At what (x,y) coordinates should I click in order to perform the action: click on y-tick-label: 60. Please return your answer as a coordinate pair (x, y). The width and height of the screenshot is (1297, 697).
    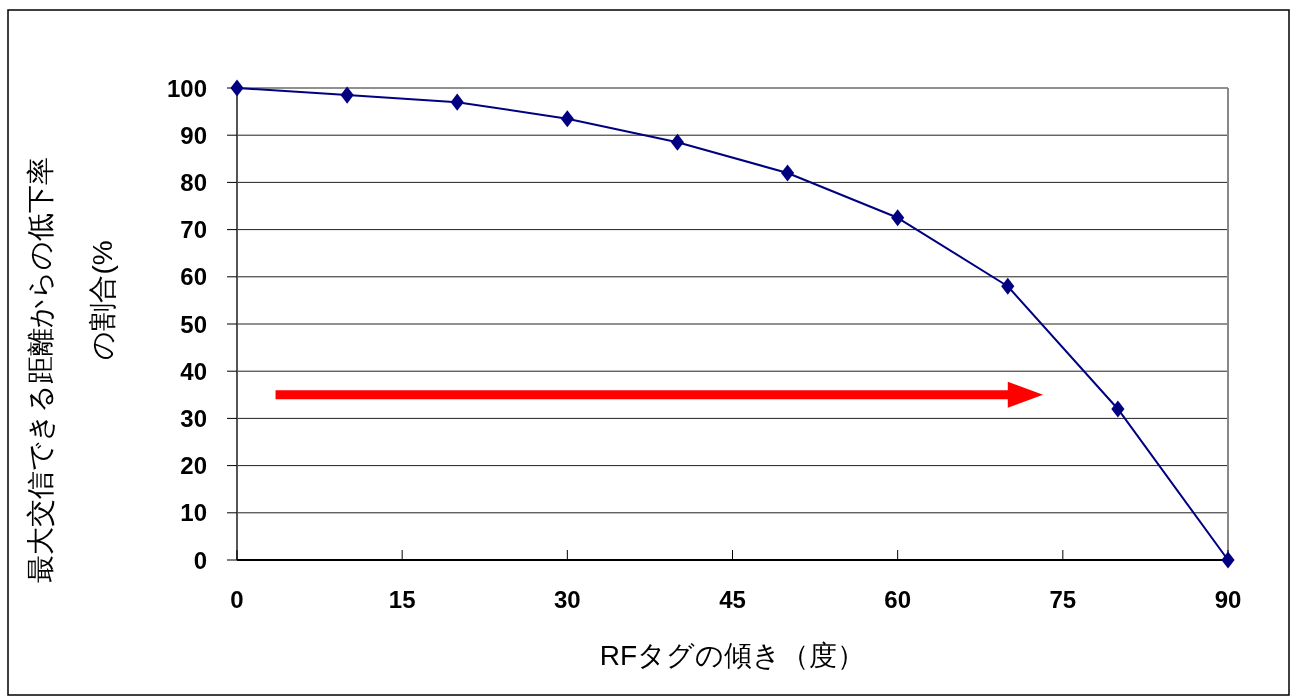
    Looking at the image, I should click on (193, 277).